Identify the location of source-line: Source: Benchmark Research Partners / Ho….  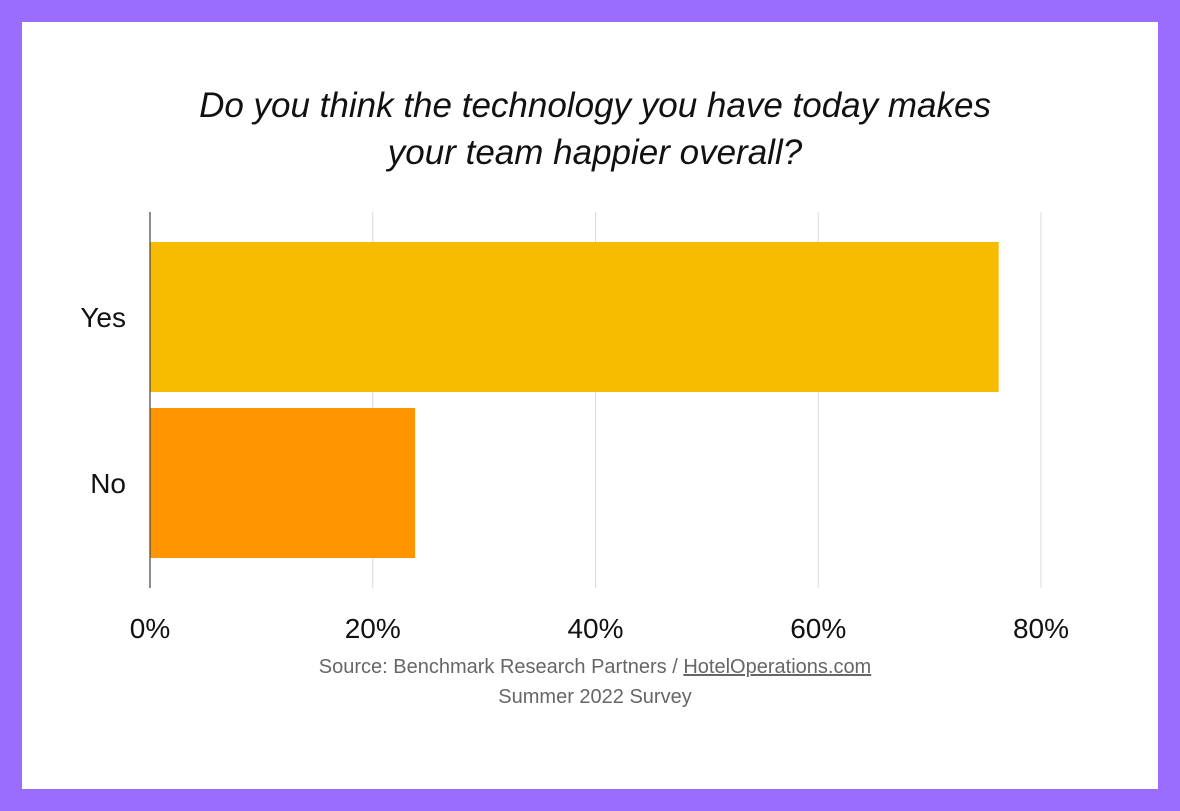
(590, 667).